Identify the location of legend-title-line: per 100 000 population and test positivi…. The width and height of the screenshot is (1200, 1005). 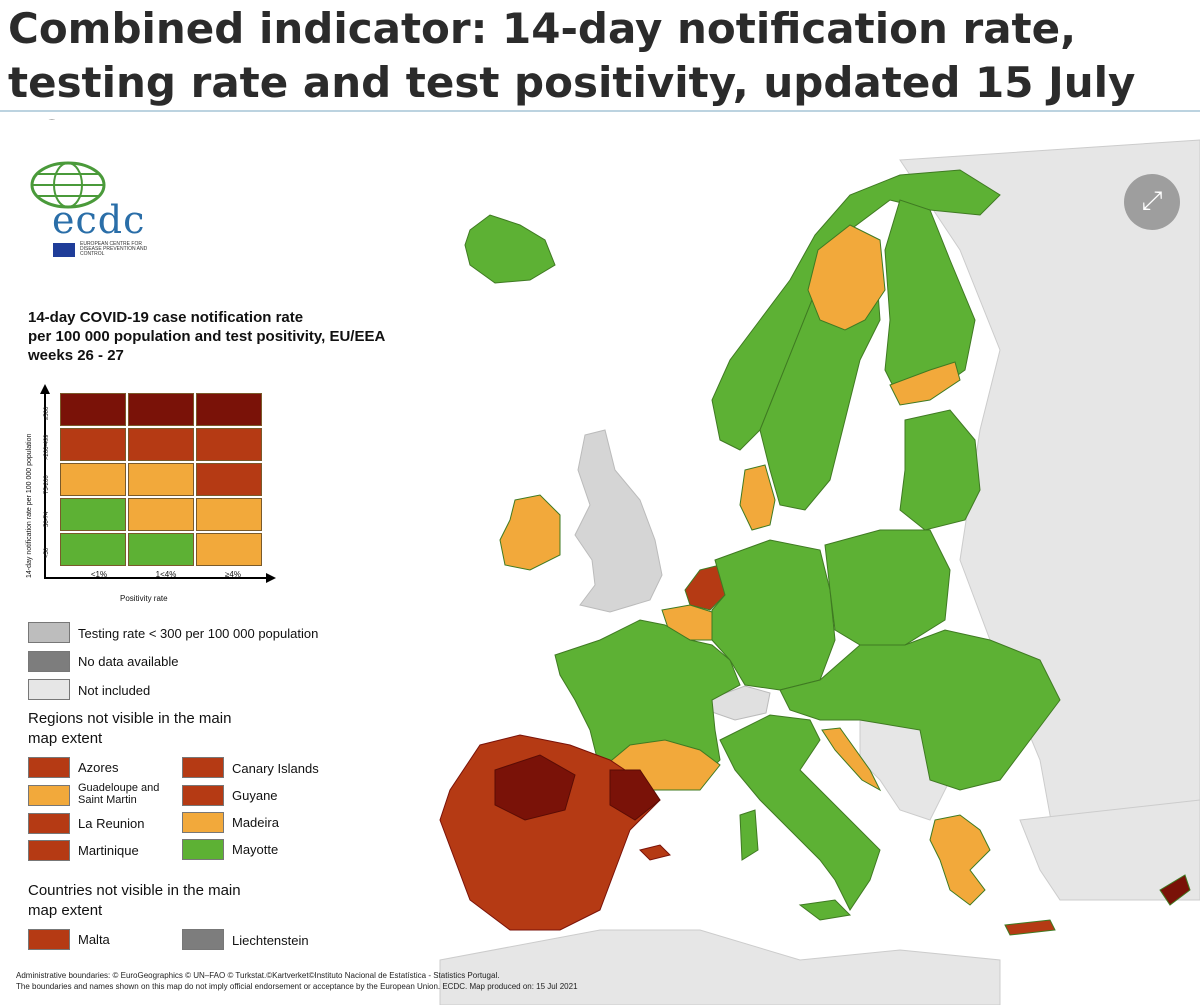
(207, 336).